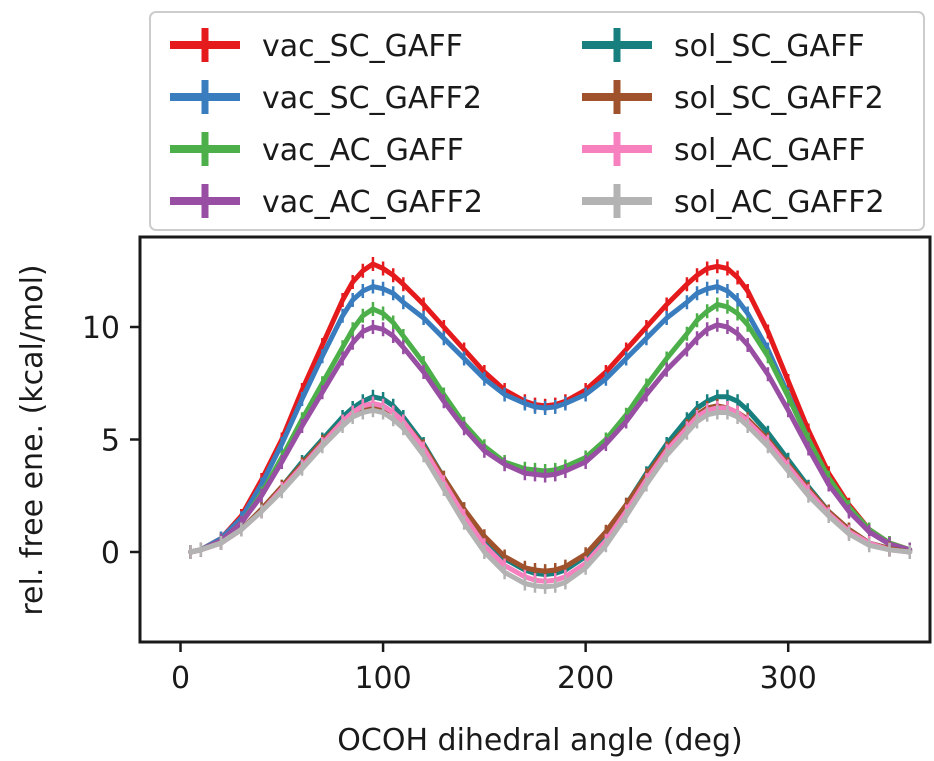 The width and height of the screenshot is (934, 761). What do you see at coordinates (180, 678) in the screenshot?
I see `x-tick-label: 0` at bounding box center [180, 678].